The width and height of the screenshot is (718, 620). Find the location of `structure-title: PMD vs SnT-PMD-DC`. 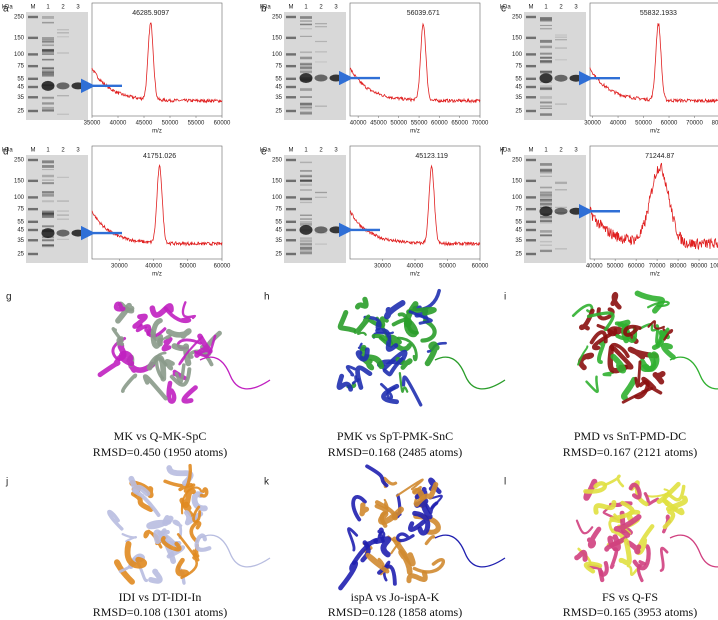

structure-title: PMD vs SnT-PMD-DC is located at coordinates (630, 436).